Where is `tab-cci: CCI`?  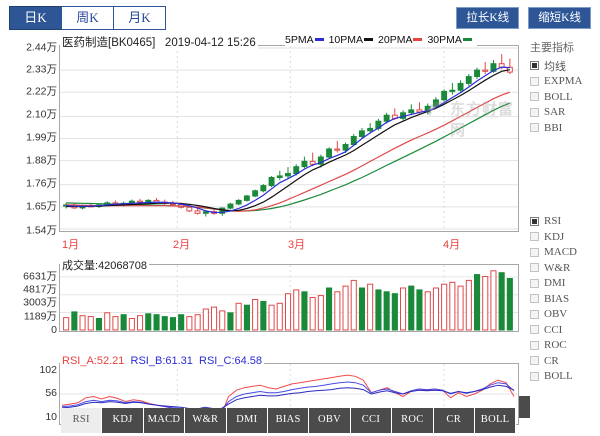 tab-cci: CCI is located at coordinates (371, 420).